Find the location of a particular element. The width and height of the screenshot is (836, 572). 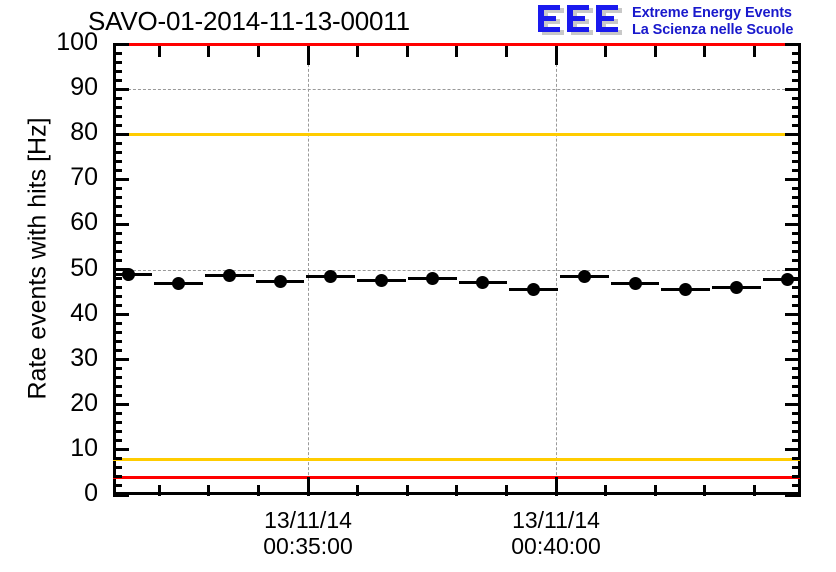

threshold-line-lower-warning is located at coordinates (456, 459).